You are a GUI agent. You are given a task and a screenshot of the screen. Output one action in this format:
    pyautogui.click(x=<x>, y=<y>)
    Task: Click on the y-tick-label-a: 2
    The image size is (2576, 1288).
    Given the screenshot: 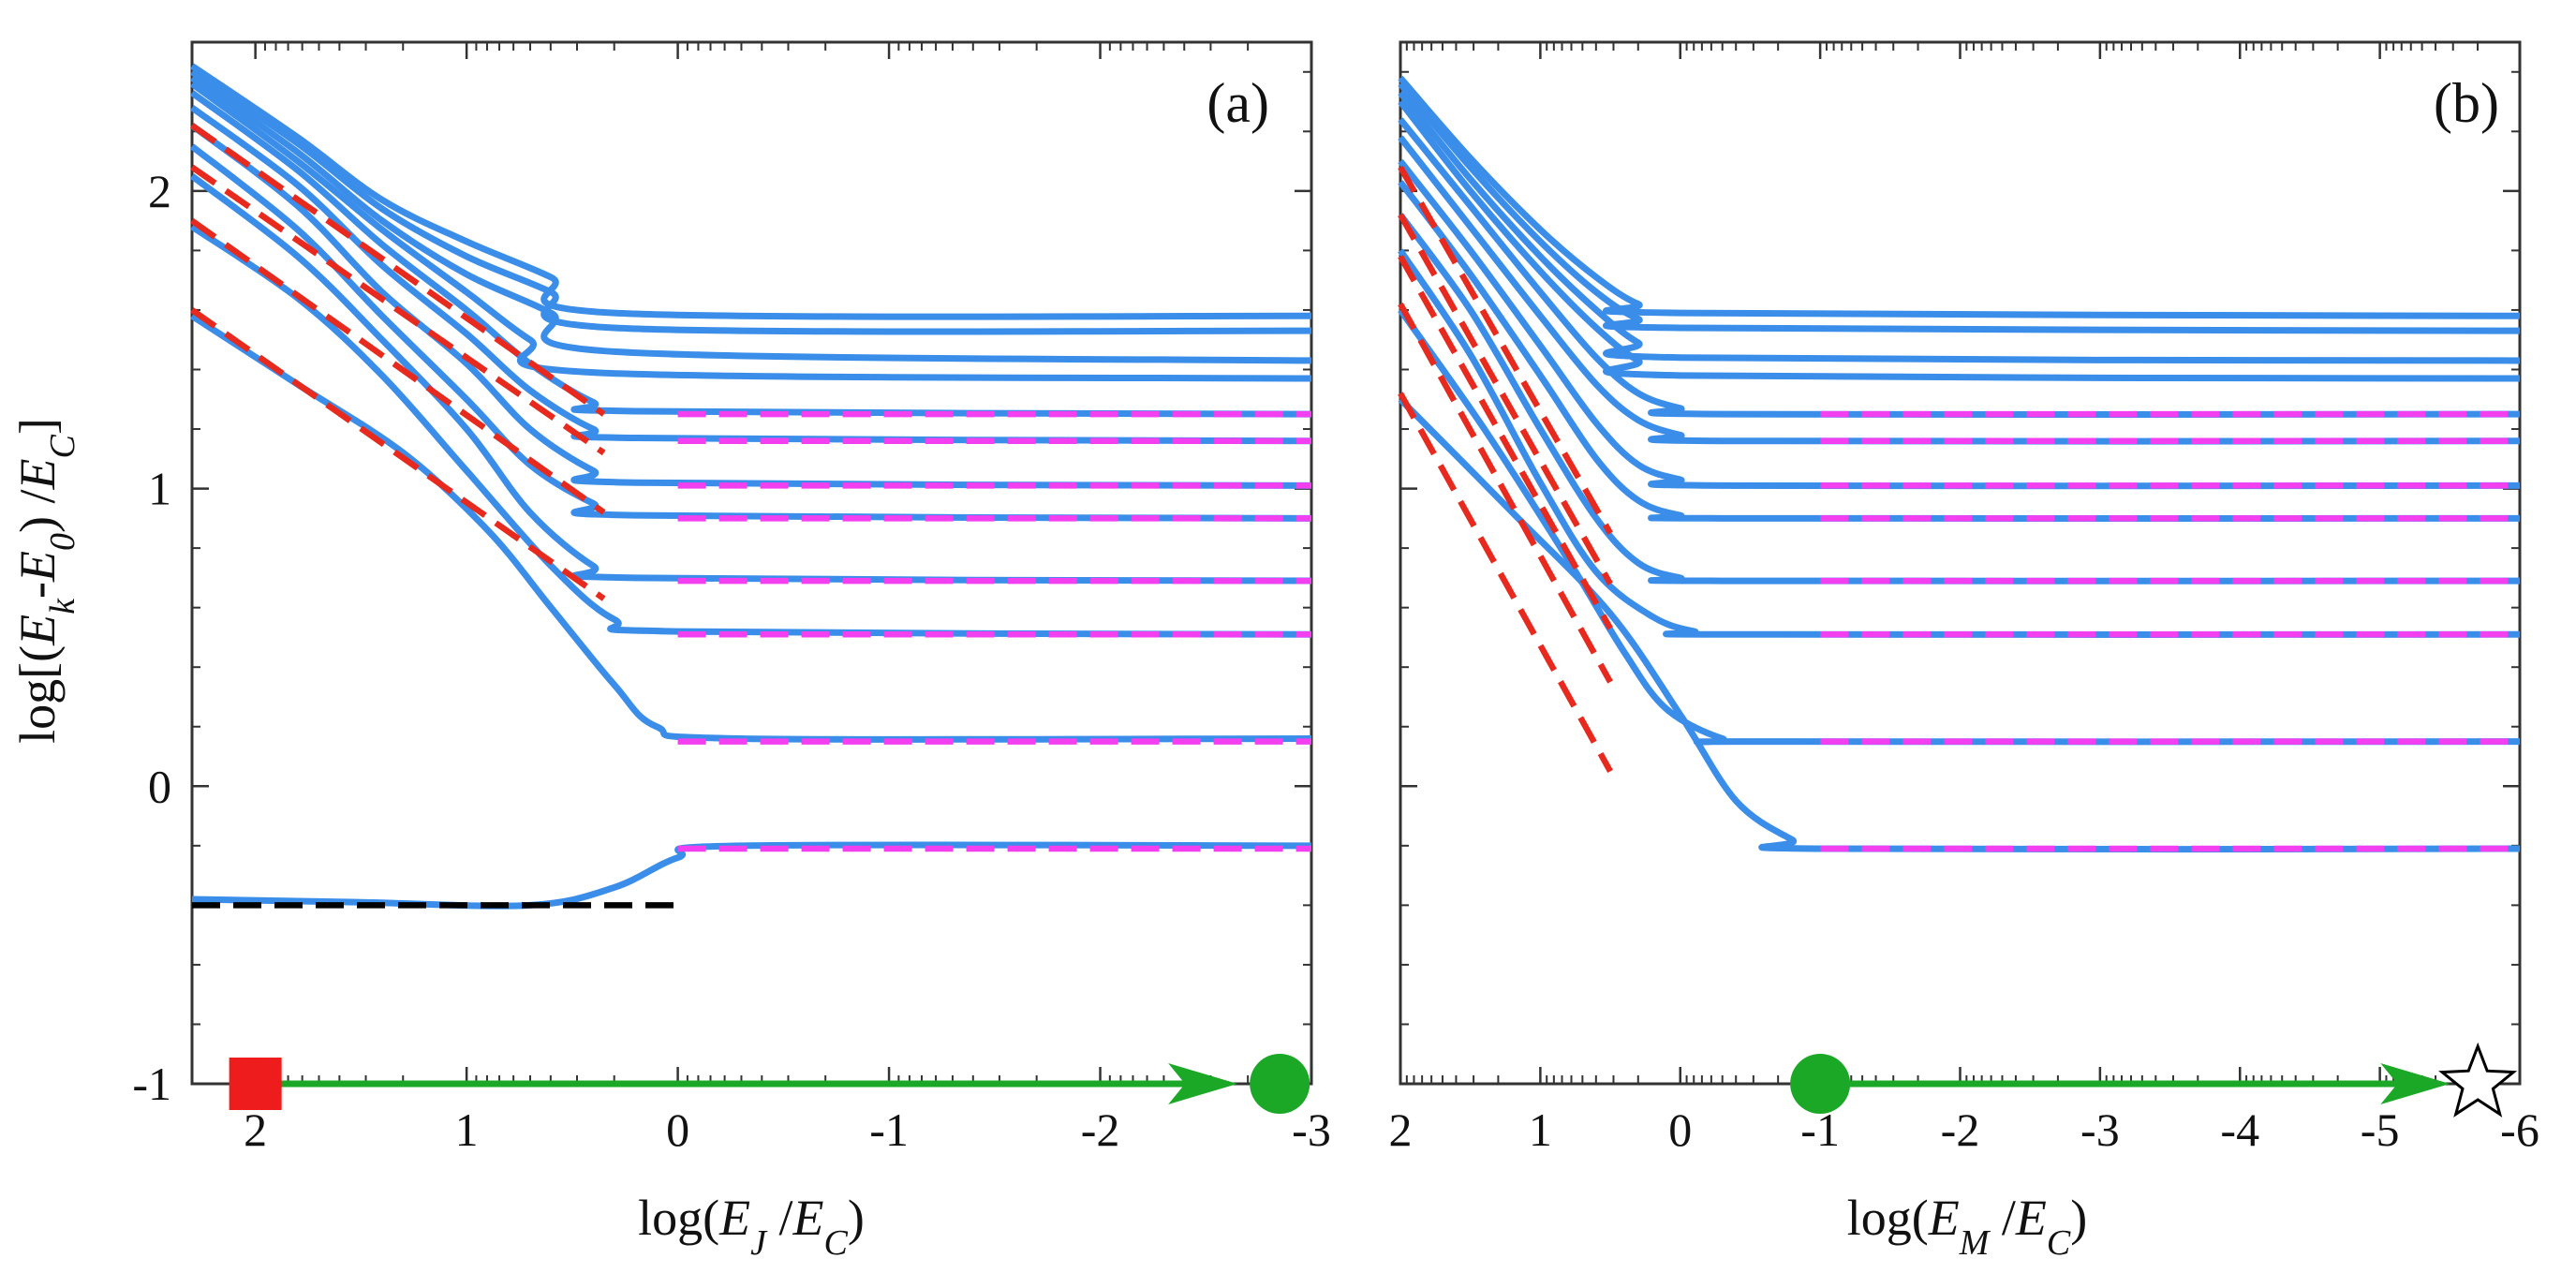 What is the action you would take?
    pyautogui.click(x=159, y=191)
    